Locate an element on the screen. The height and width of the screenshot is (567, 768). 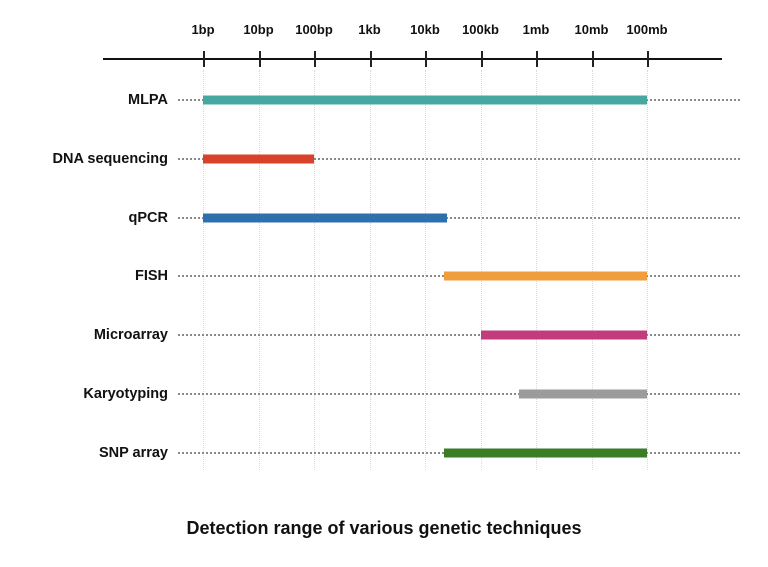
x-axis-tick-label: 10bp is located at coordinates (258, 29).